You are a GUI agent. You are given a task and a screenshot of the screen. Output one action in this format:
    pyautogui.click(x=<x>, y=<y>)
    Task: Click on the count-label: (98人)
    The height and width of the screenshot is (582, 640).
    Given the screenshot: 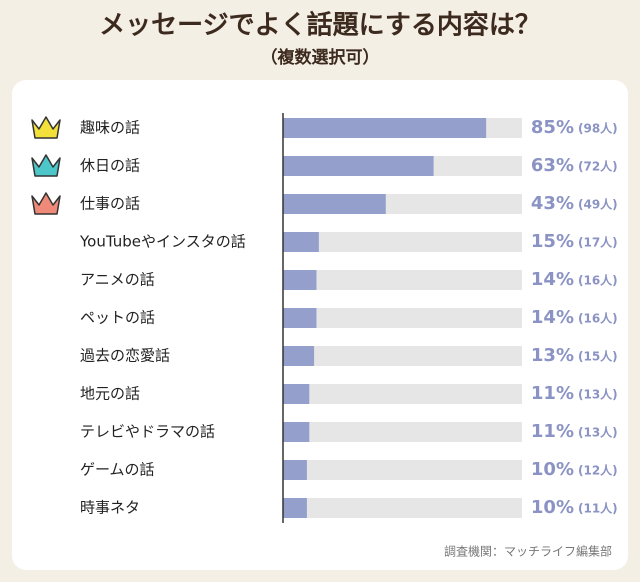 What is the action you would take?
    pyautogui.click(x=598, y=128)
    